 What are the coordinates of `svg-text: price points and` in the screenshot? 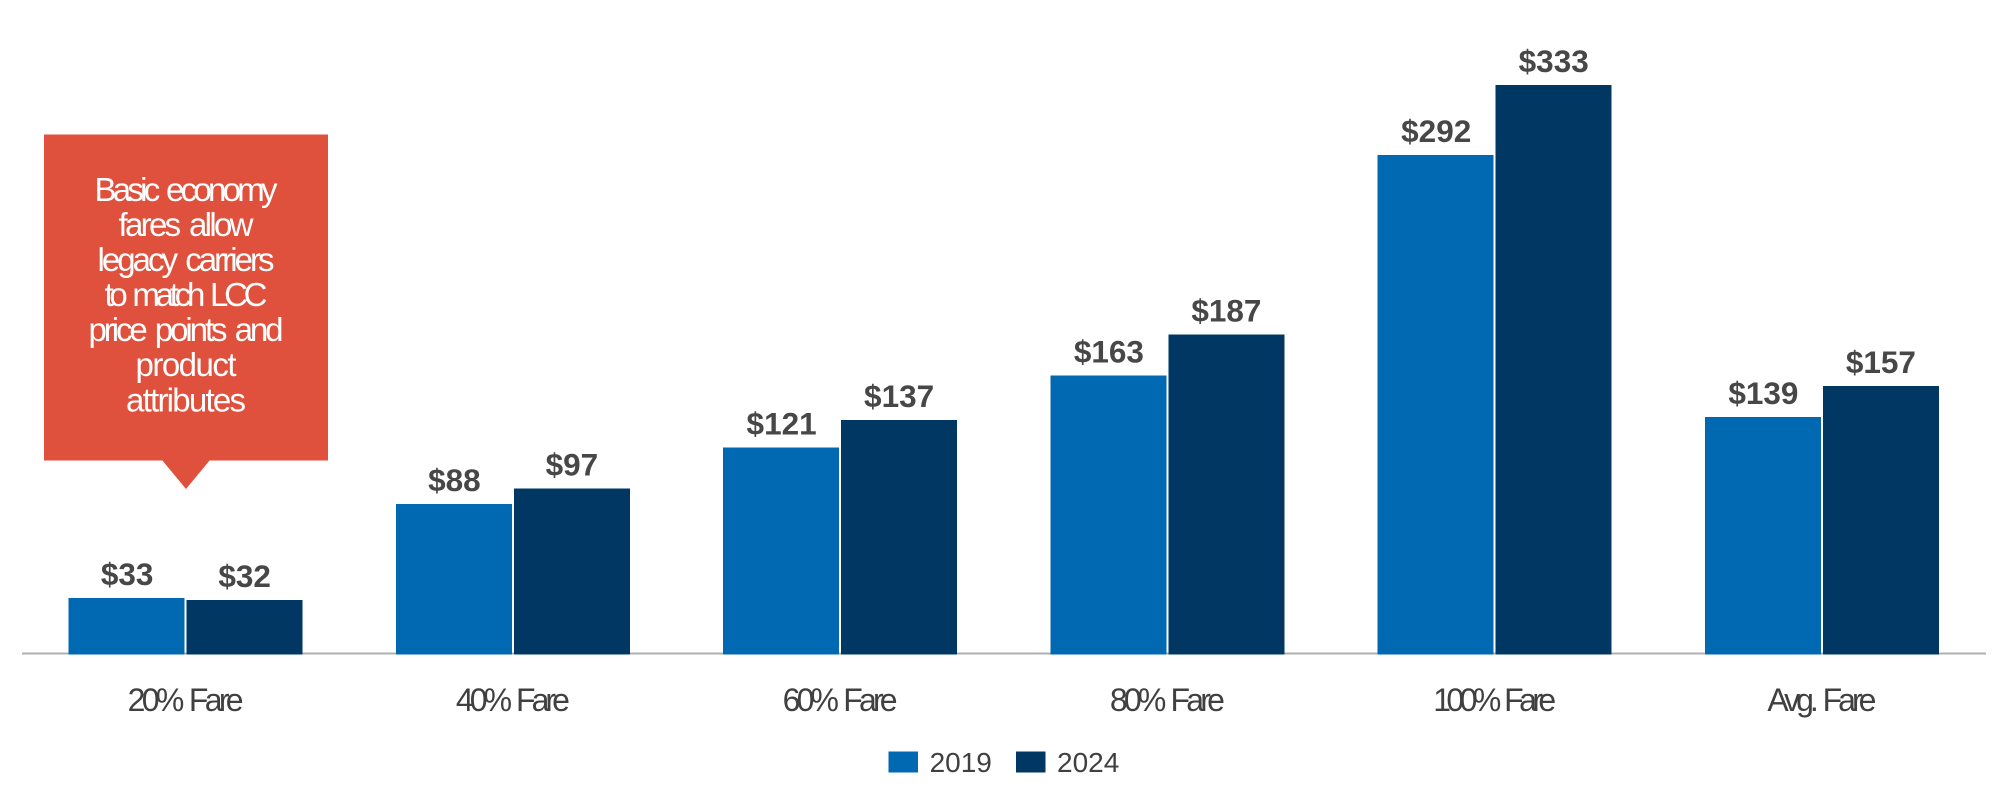 It's located at (186, 329).